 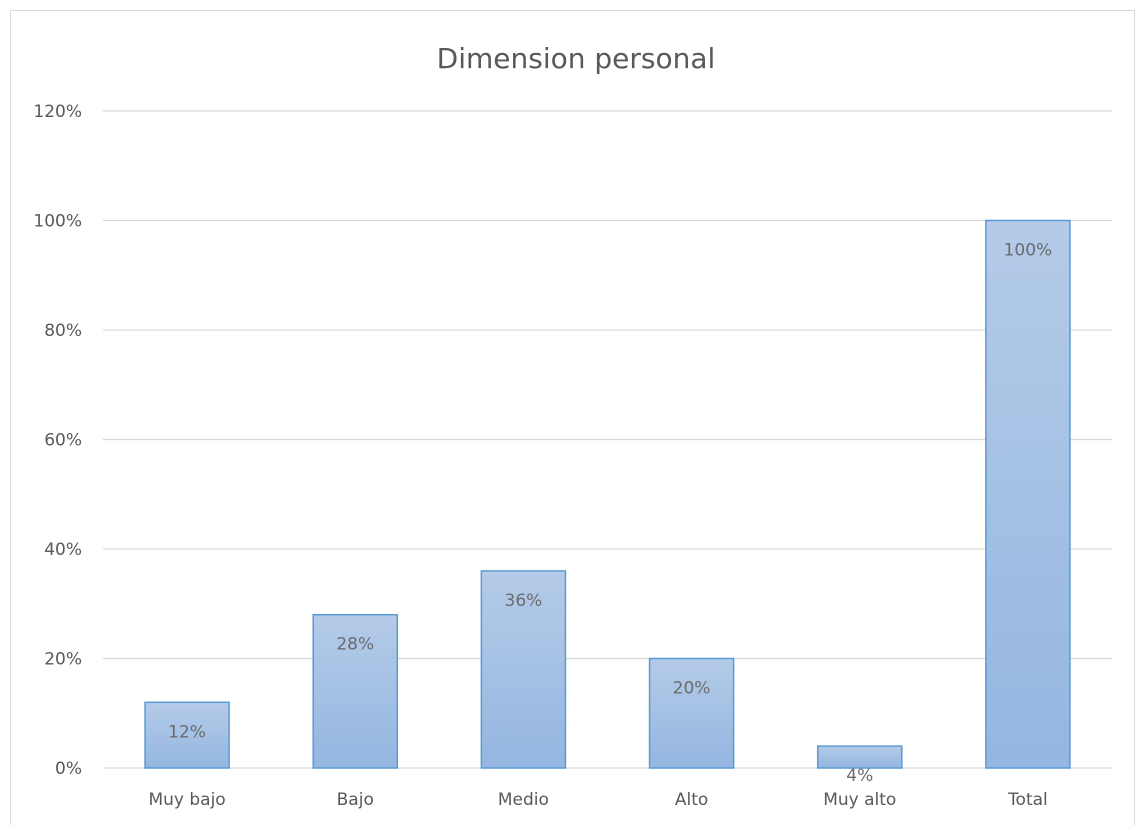 What do you see at coordinates (63, 660) in the screenshot?
I see `y-tick-label: 20%` at bounding box center [63, 660].